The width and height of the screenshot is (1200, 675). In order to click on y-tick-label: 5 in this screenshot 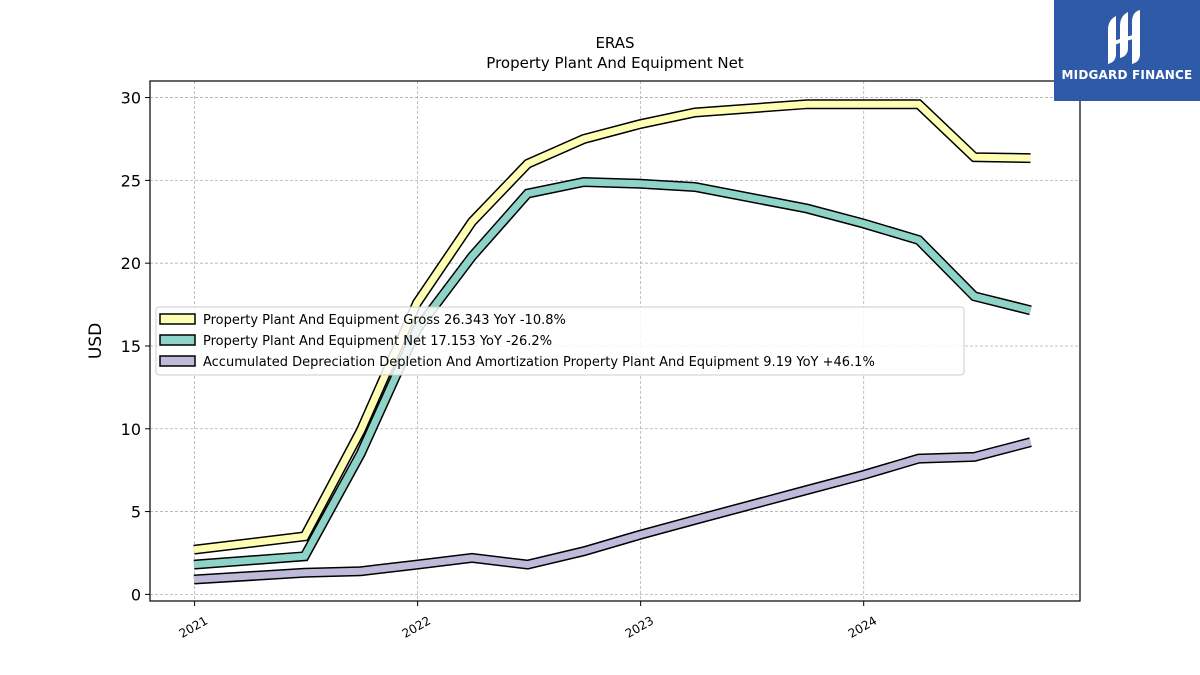, I will do `click(136, 512)`.